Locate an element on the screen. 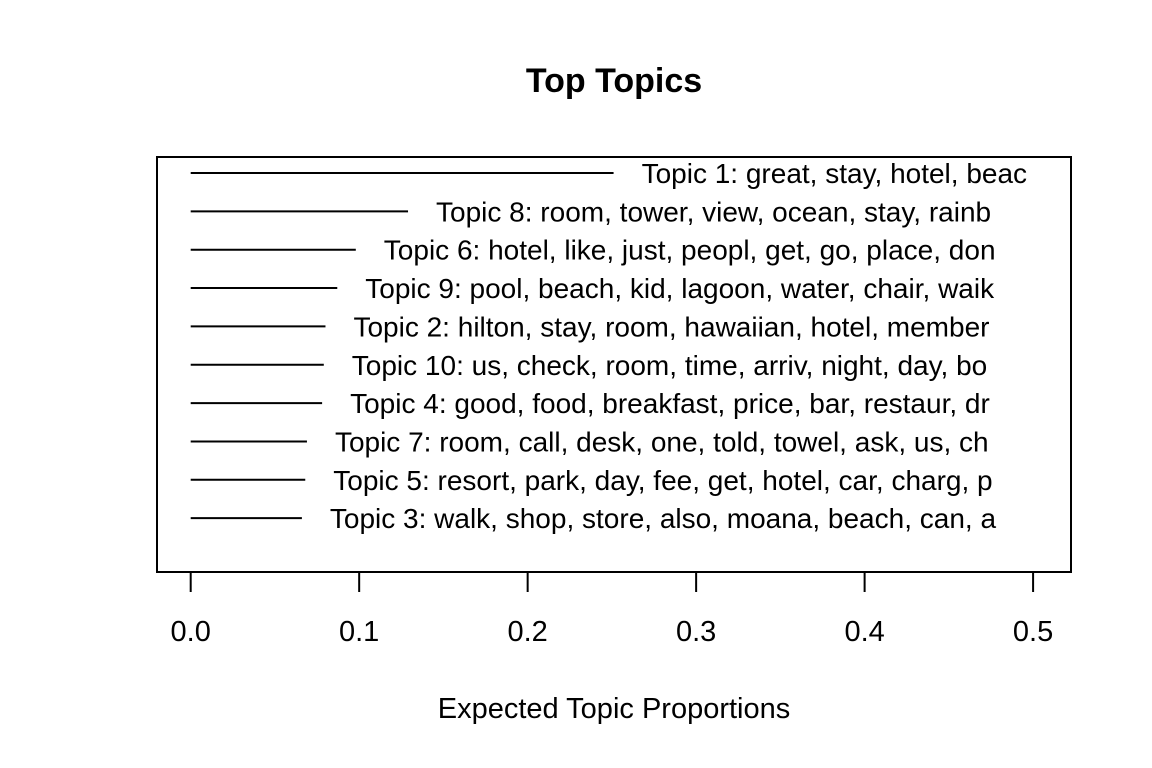 This screenshot has height=768, width=1152. x-tick-label: 0.4 is located at coordinates (864, 632).